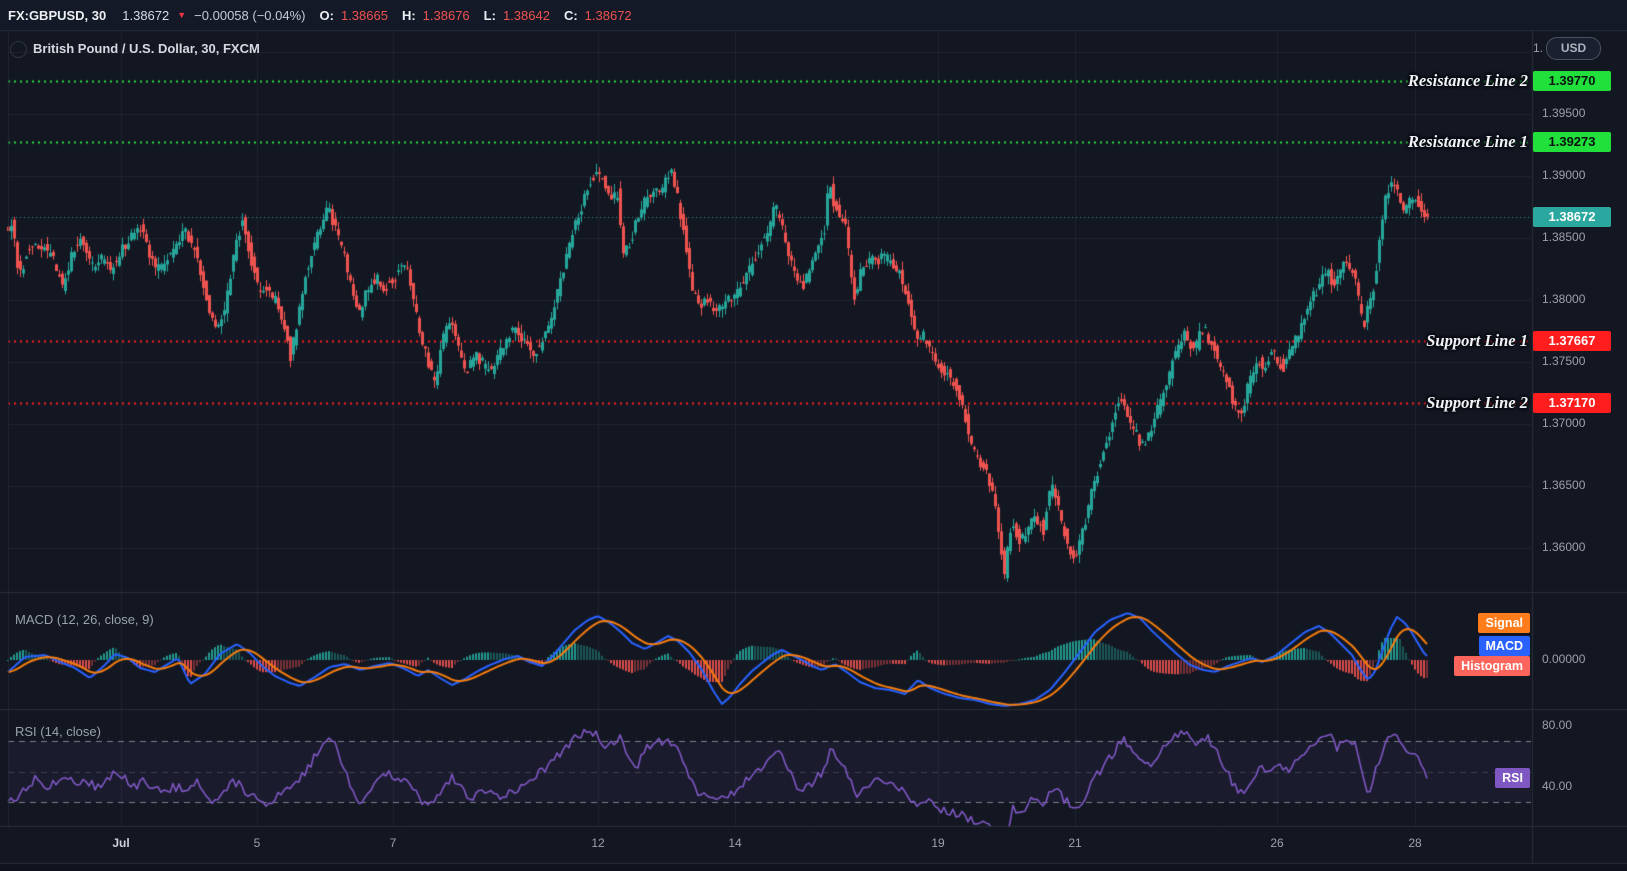 The width and height of the screenshot is (1627, 871). I want to click on high-label: H:, so click(408, 15).